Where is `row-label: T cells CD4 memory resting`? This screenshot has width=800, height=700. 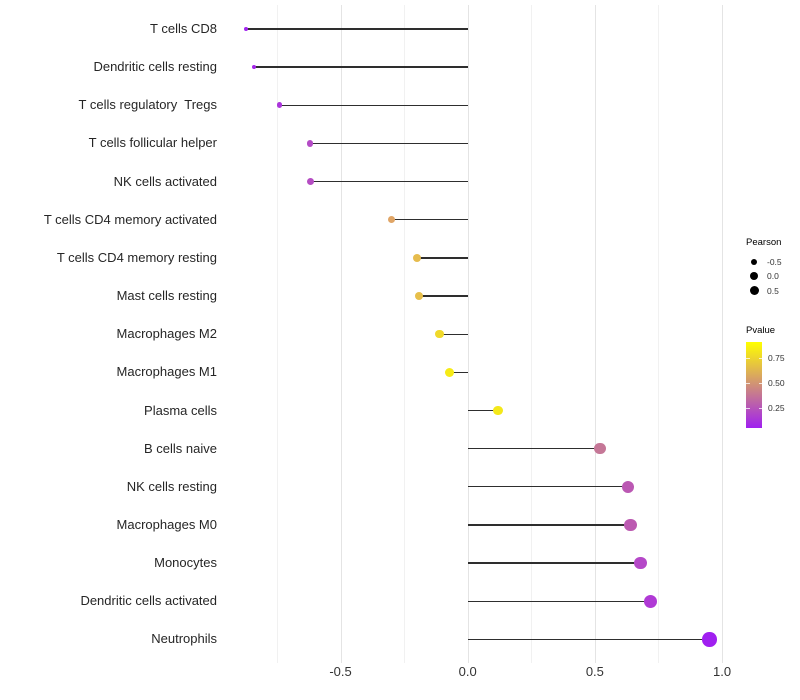 row-label: T cells CD4 memory resting is located at coordinates (136, 257).